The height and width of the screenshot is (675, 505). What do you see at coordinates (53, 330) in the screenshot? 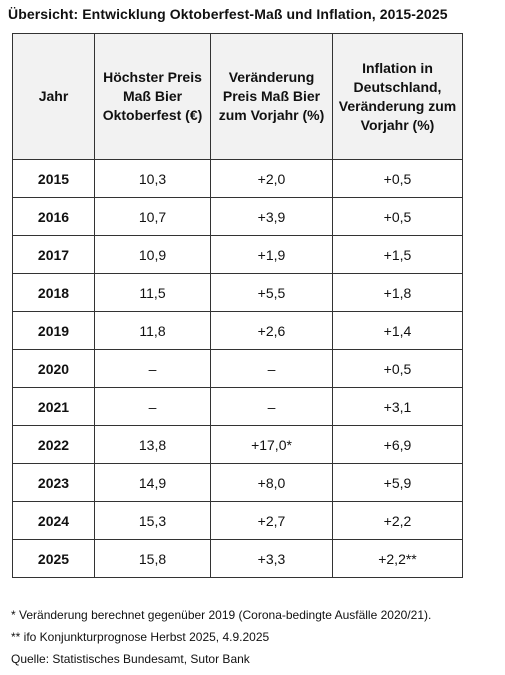
I see `cell-year: 2019` at bounding box center [53, 330].